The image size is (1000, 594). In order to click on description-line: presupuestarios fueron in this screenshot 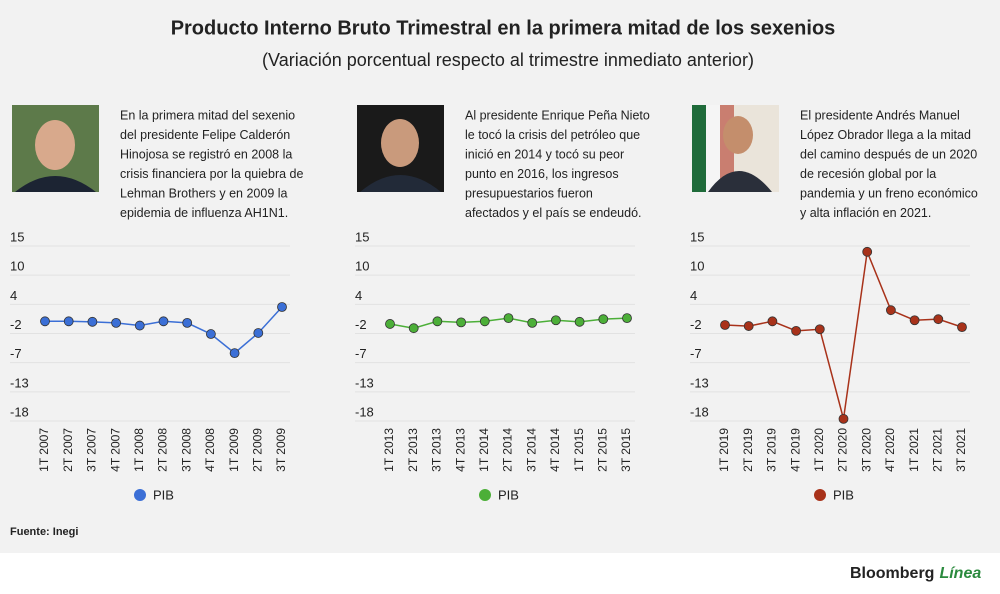, I will do `click(529, 193)`.